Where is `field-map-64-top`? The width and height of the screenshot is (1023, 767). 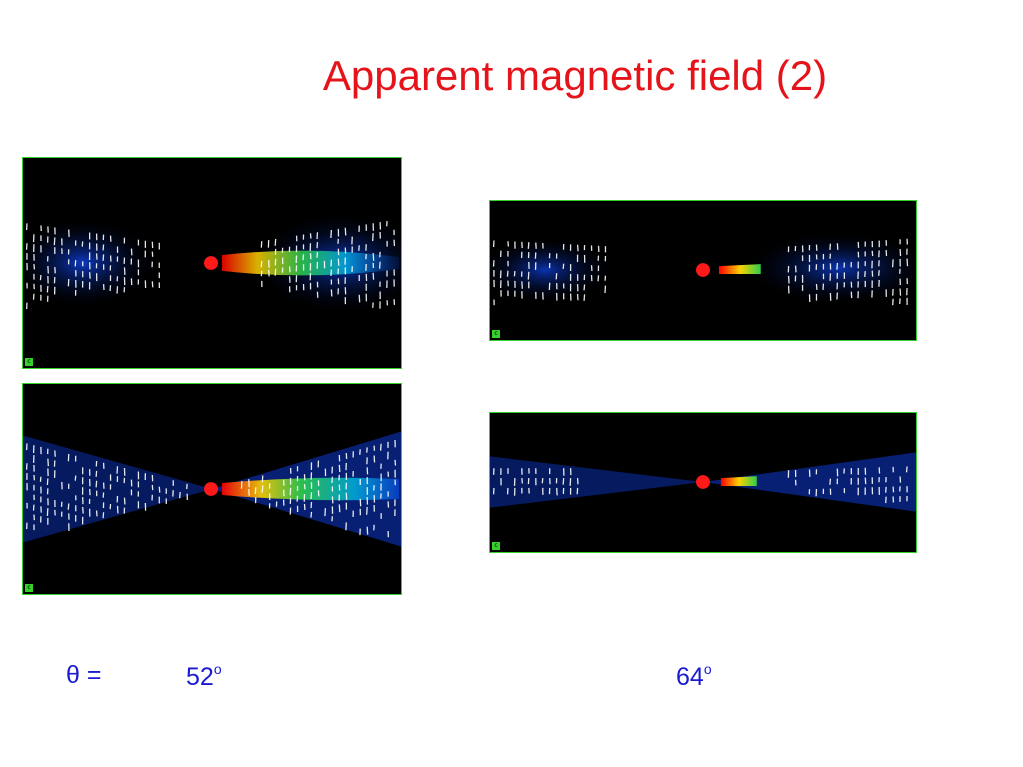 field-map-64-top is located at coordinates (703, 268).